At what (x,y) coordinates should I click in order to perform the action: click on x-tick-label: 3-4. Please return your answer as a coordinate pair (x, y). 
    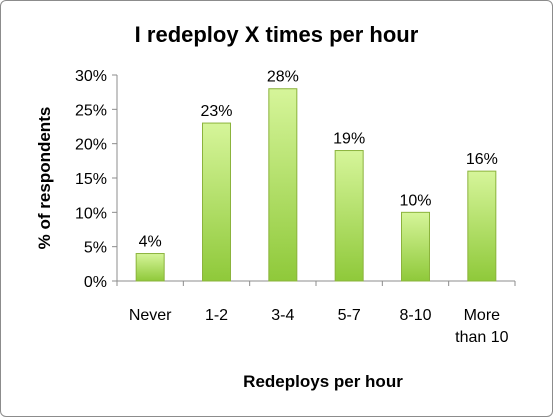
    Looking at the image, I should click on (282, 315).